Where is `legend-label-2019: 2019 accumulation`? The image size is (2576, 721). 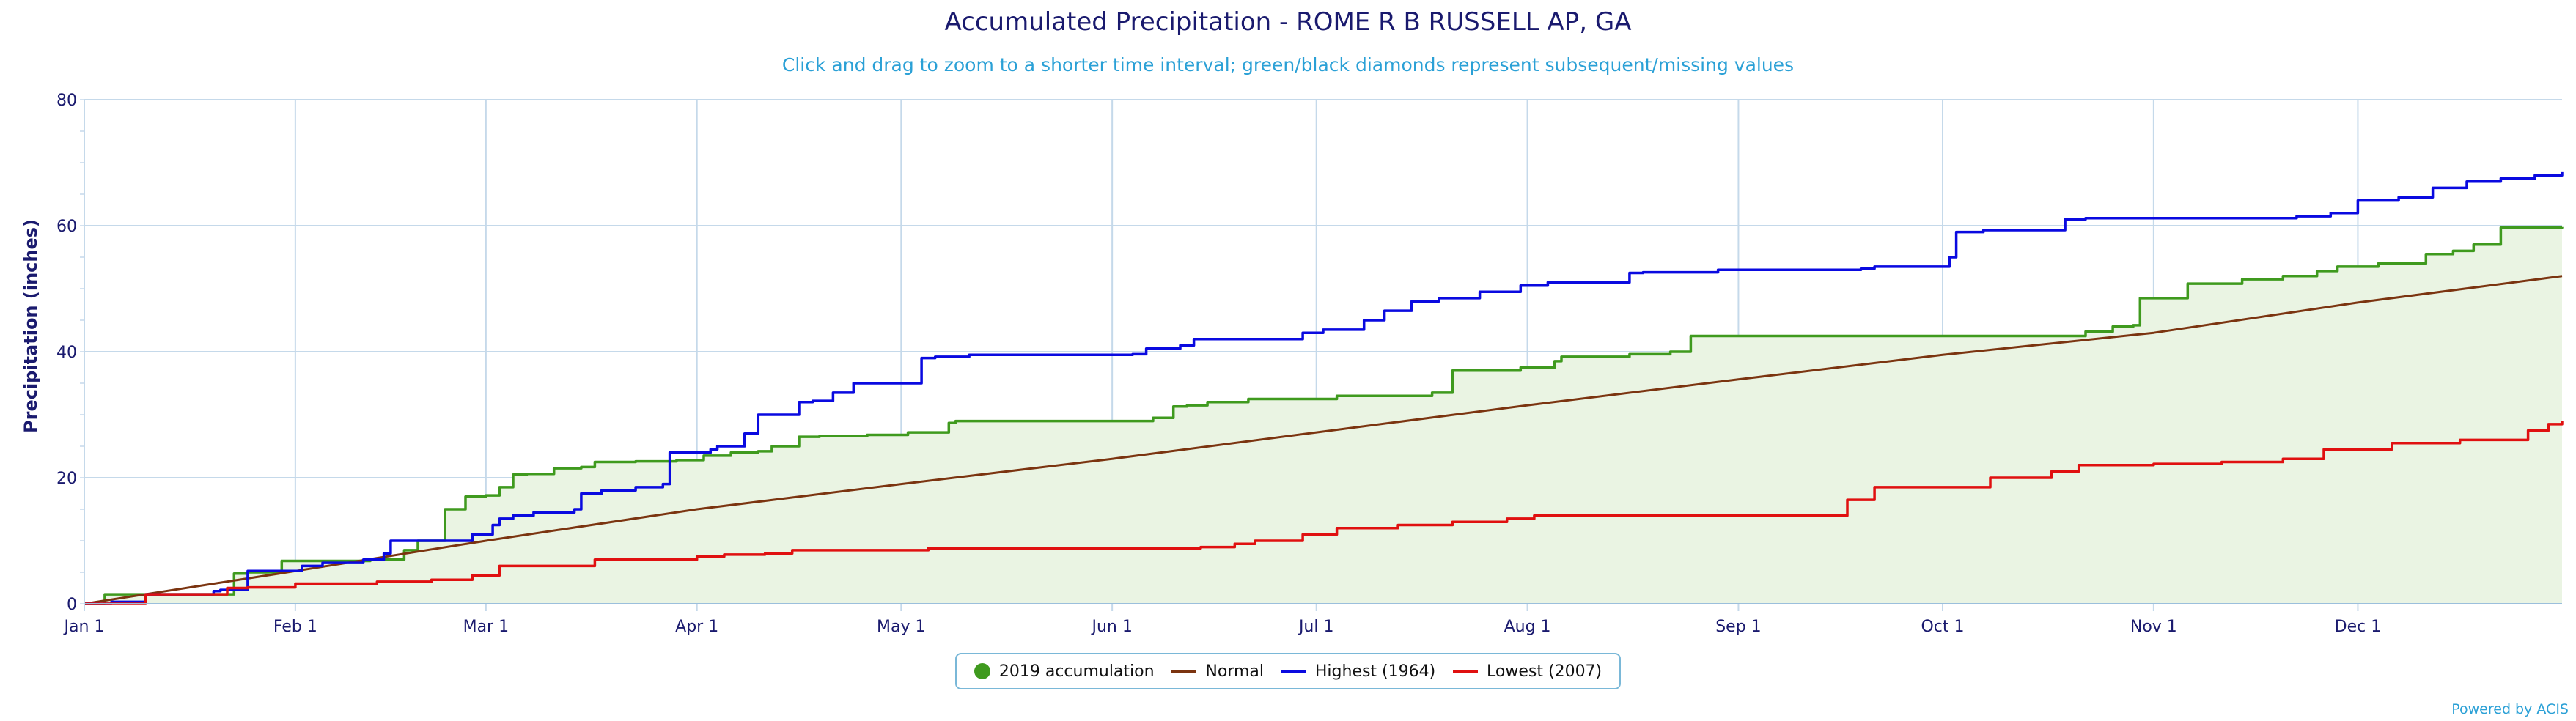 legend-label-2019: 2019 accumulation is located at coordinates (1076, 671).